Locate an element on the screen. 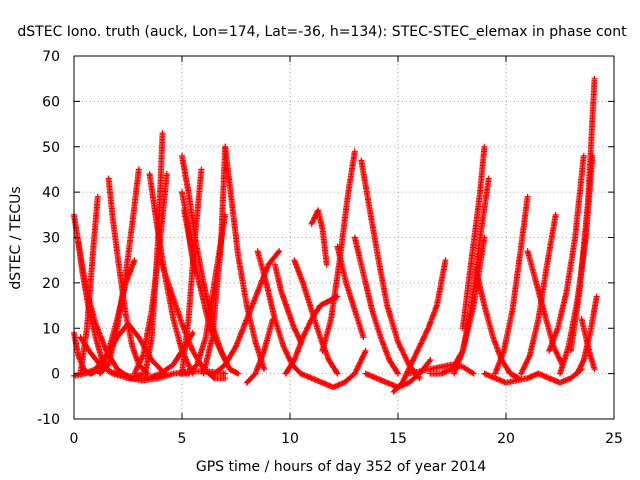  x-tick-label: 15 is located at coordinates (398, 439).